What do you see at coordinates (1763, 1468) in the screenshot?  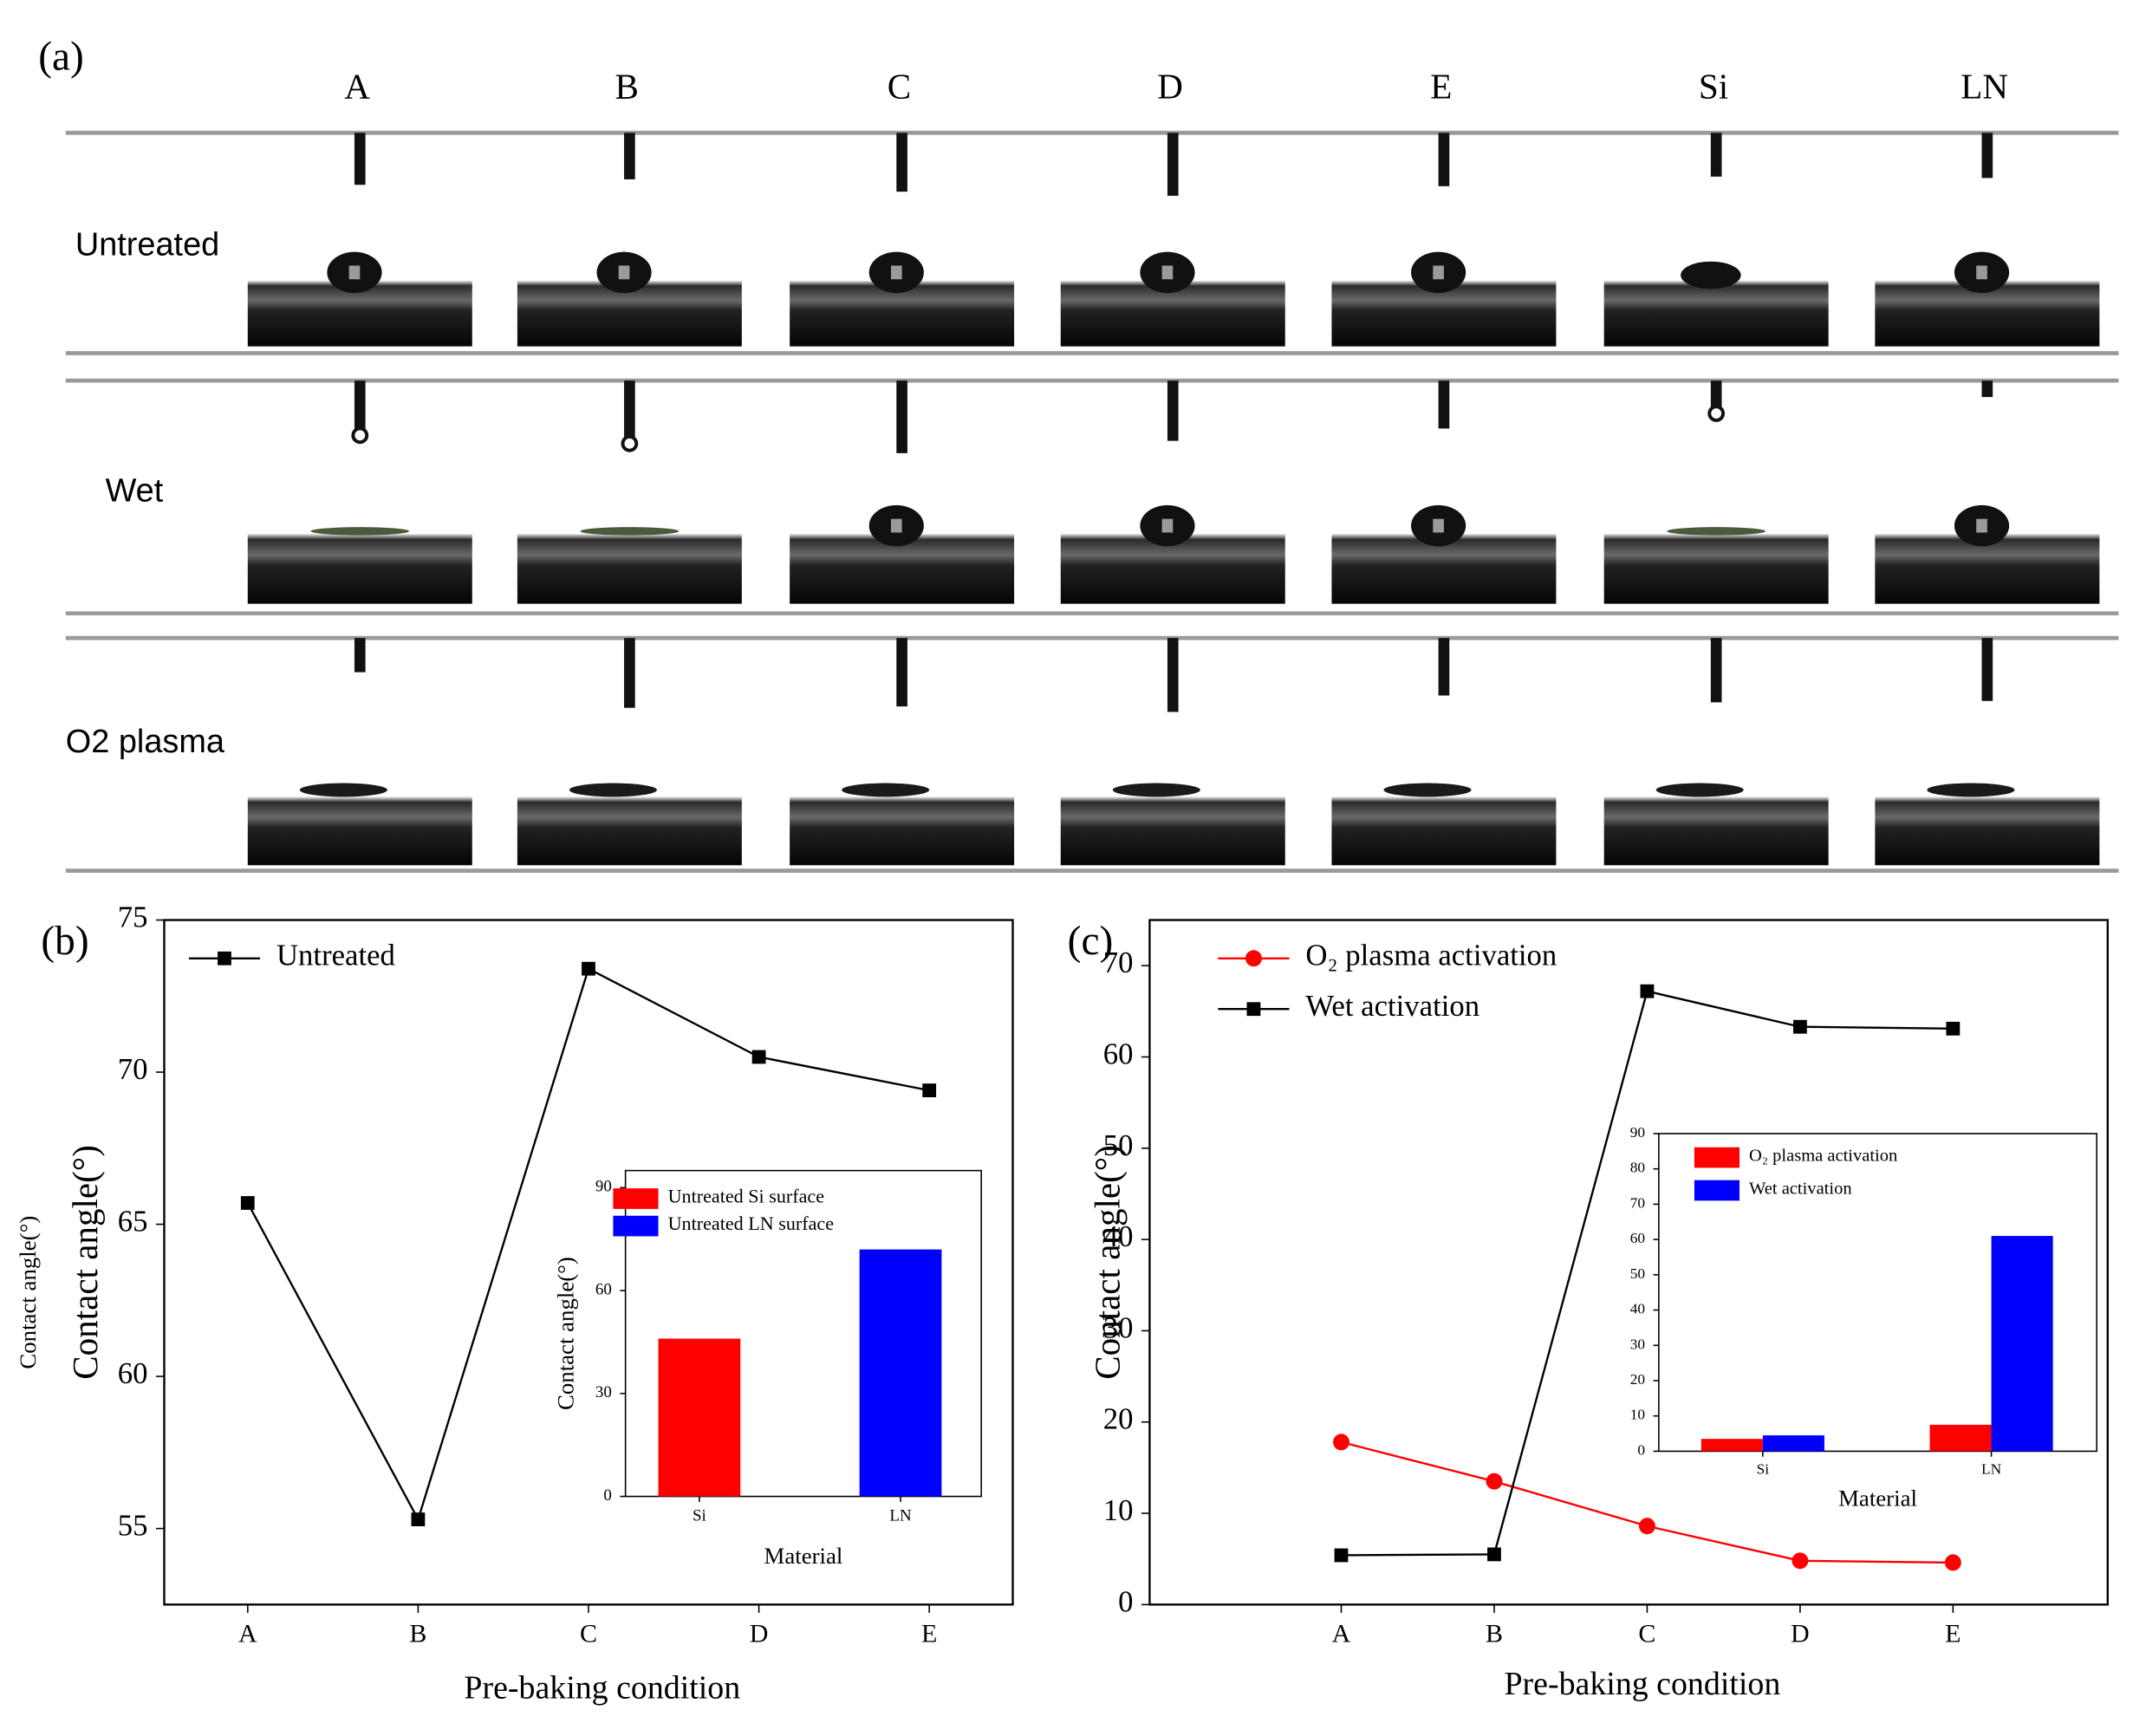 I see `x-tick-label: Si` at bounding box center [1763, 1468].